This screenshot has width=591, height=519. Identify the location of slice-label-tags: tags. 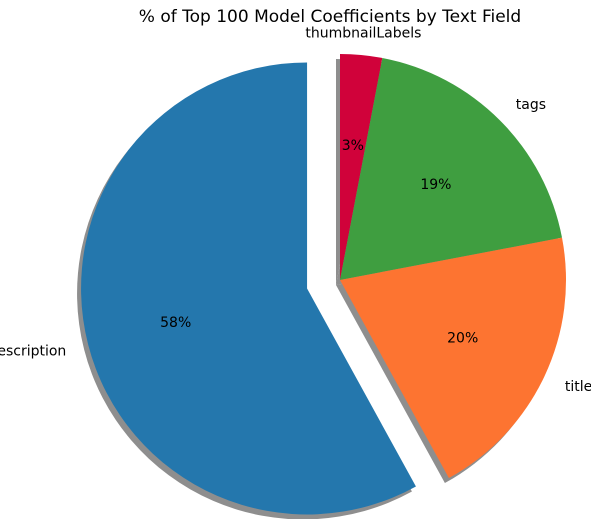
(531, 105).